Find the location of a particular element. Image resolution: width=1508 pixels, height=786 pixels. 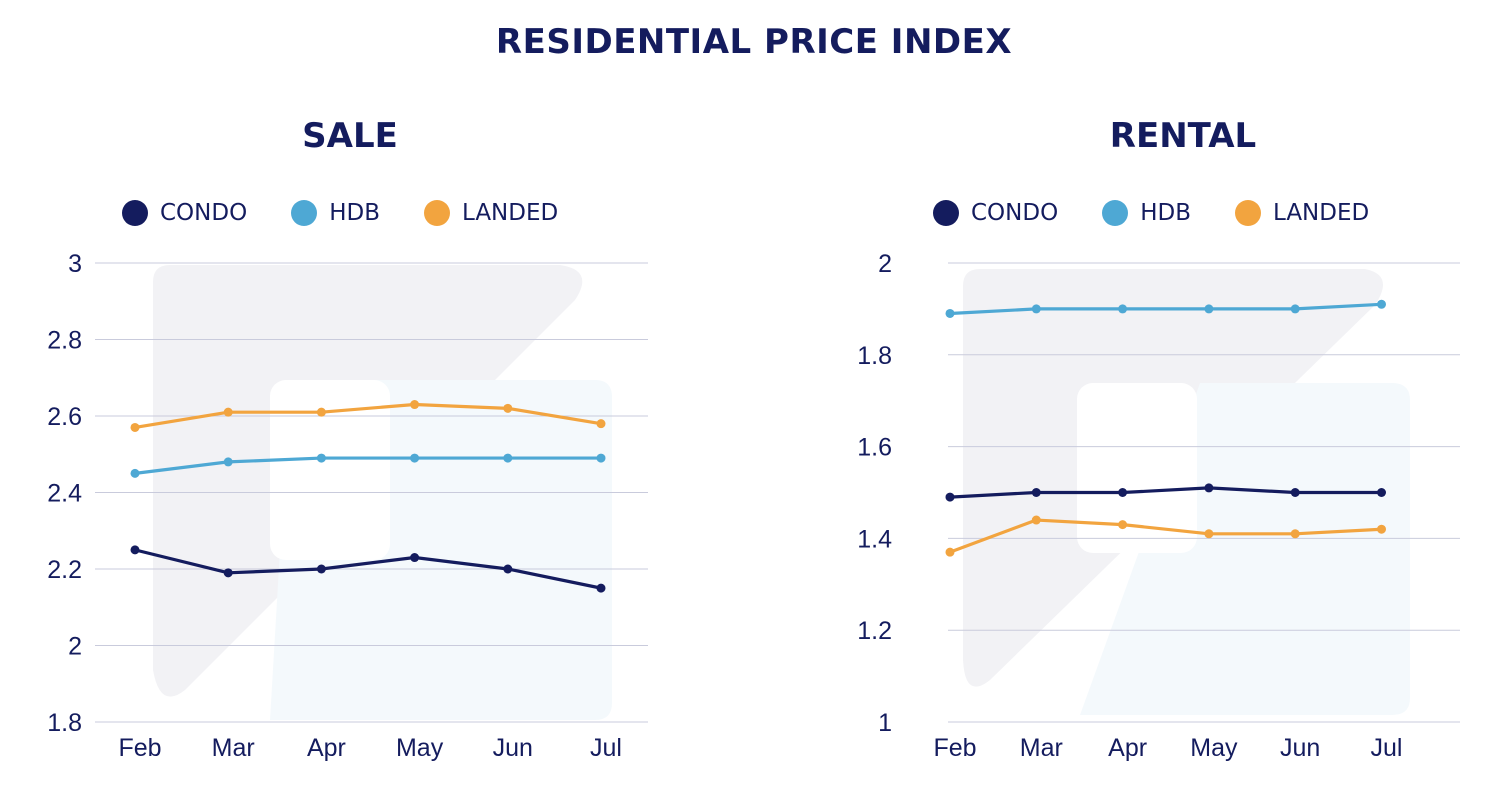

sale-title: SALE is located at coordinates (350, 136).